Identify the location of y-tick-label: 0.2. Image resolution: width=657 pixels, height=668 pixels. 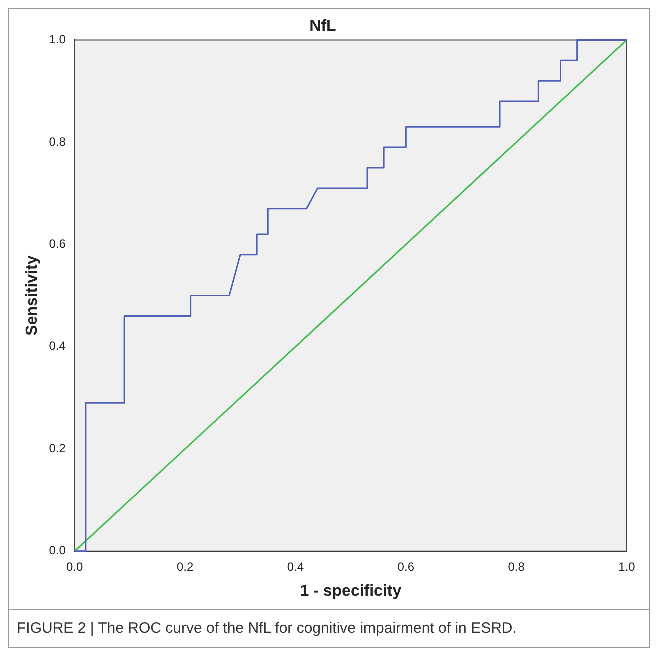
(57, 448).